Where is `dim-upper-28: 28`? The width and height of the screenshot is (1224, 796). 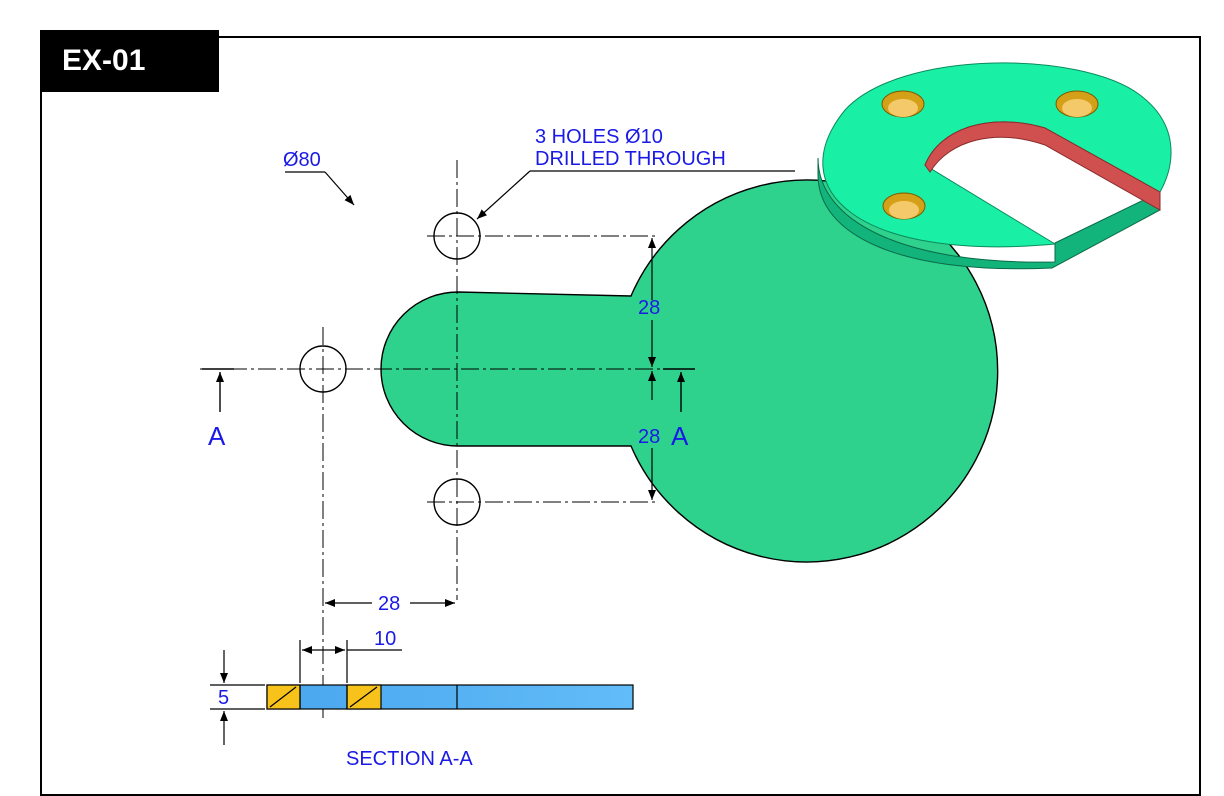 dim-upper-28: 28 is located at coordinates (649, 308).